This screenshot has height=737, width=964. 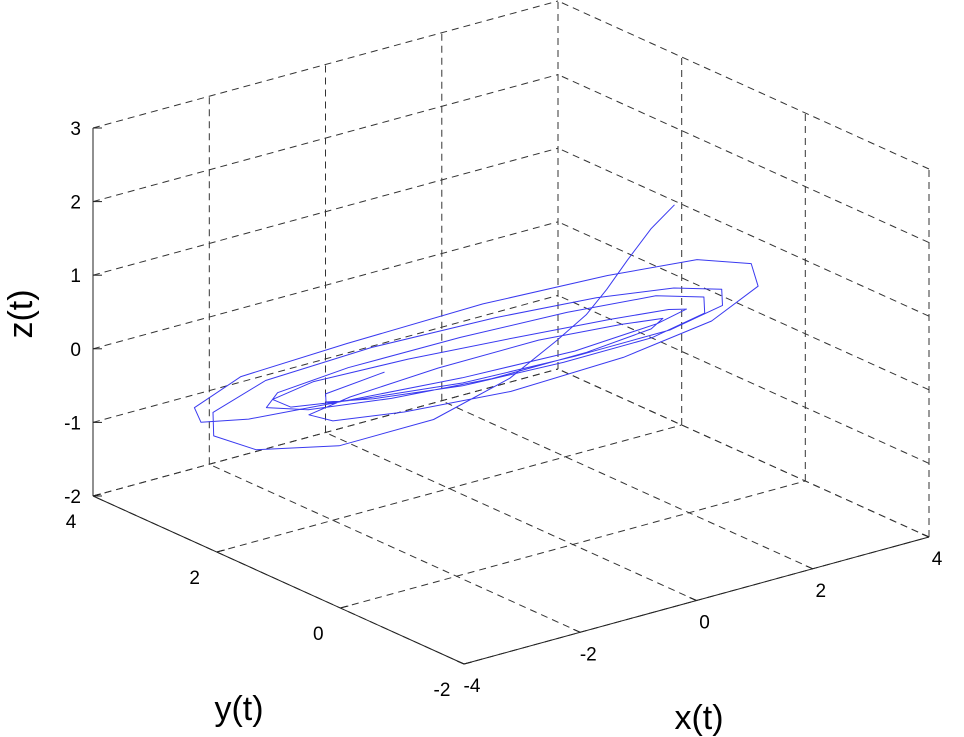 I want to click on y-tick-label: 4, so click(x=71, y=522).